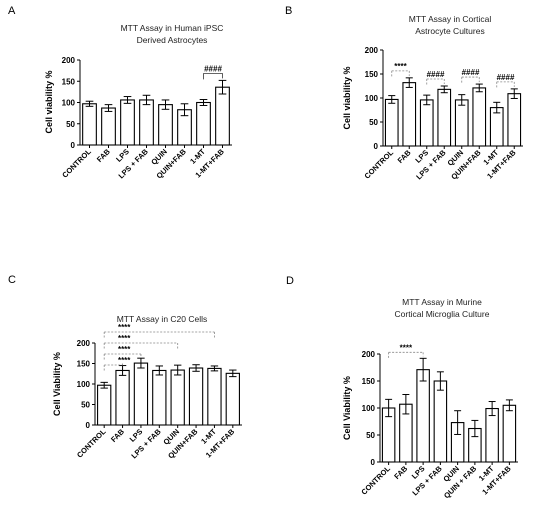  Describe the element at coordinates (449, 31) in the screenshot. I see `chart-title-line: Astrocyte Cultures` at that location.